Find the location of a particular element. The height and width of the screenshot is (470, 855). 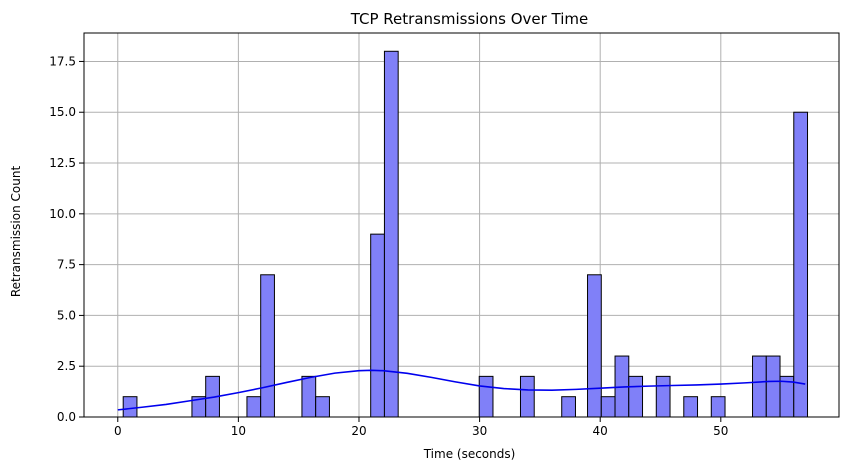

y-tick-label: 7.5 is located at coordinates (66, 265).